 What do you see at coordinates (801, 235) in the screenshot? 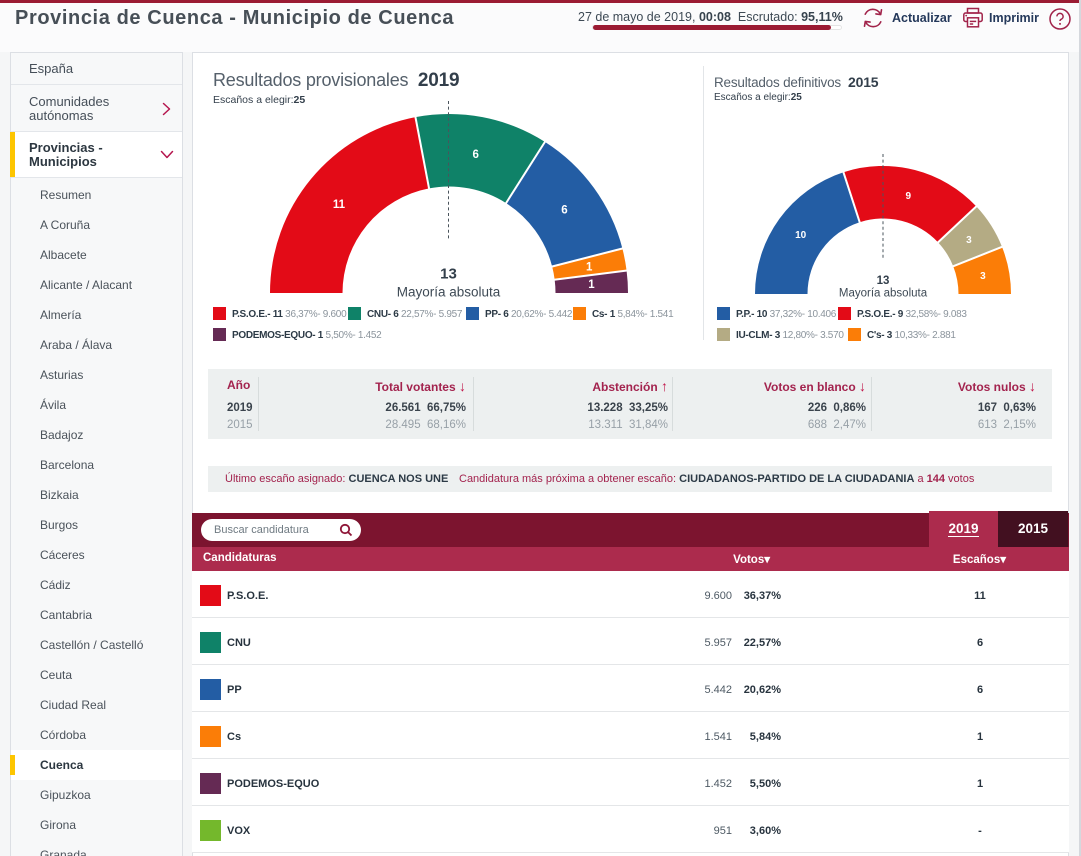
I see `svg-text: 10` at bounding box center [801, 235].